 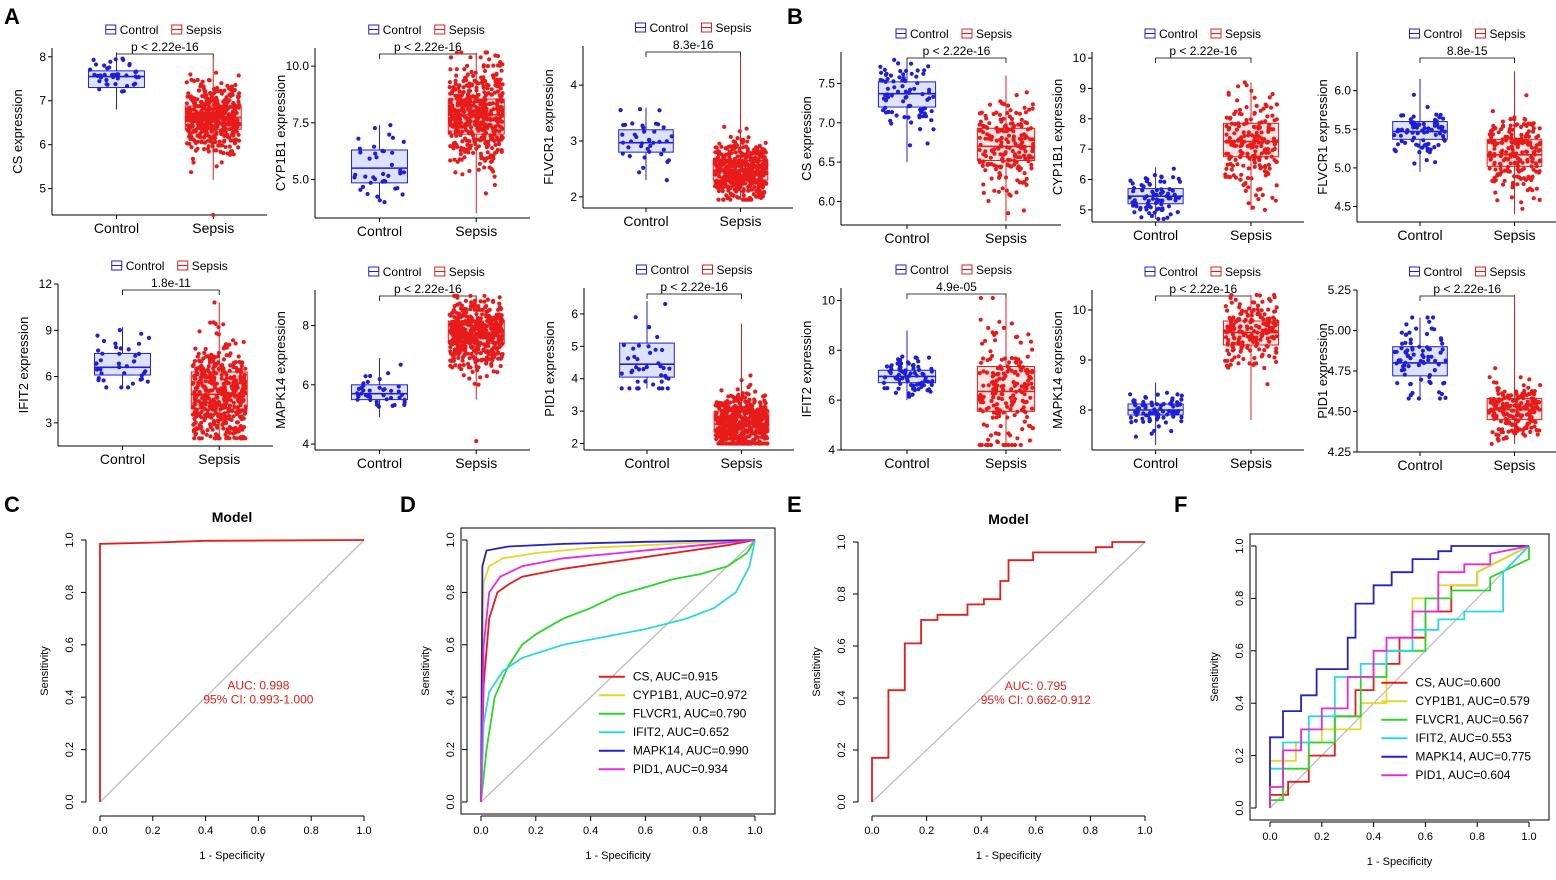 What do you see at coordinates (574, 444) in the screenshot?
I see `y-tick-label: 2` at bounding box center [574, 444].